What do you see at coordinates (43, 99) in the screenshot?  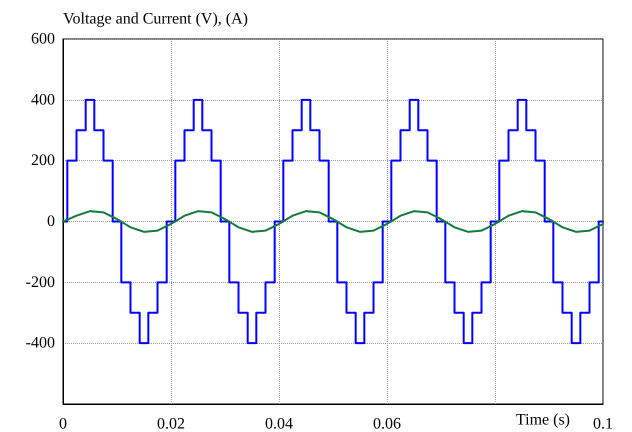 I see `y-tick-label: 400` at bounding box center [43, 99].